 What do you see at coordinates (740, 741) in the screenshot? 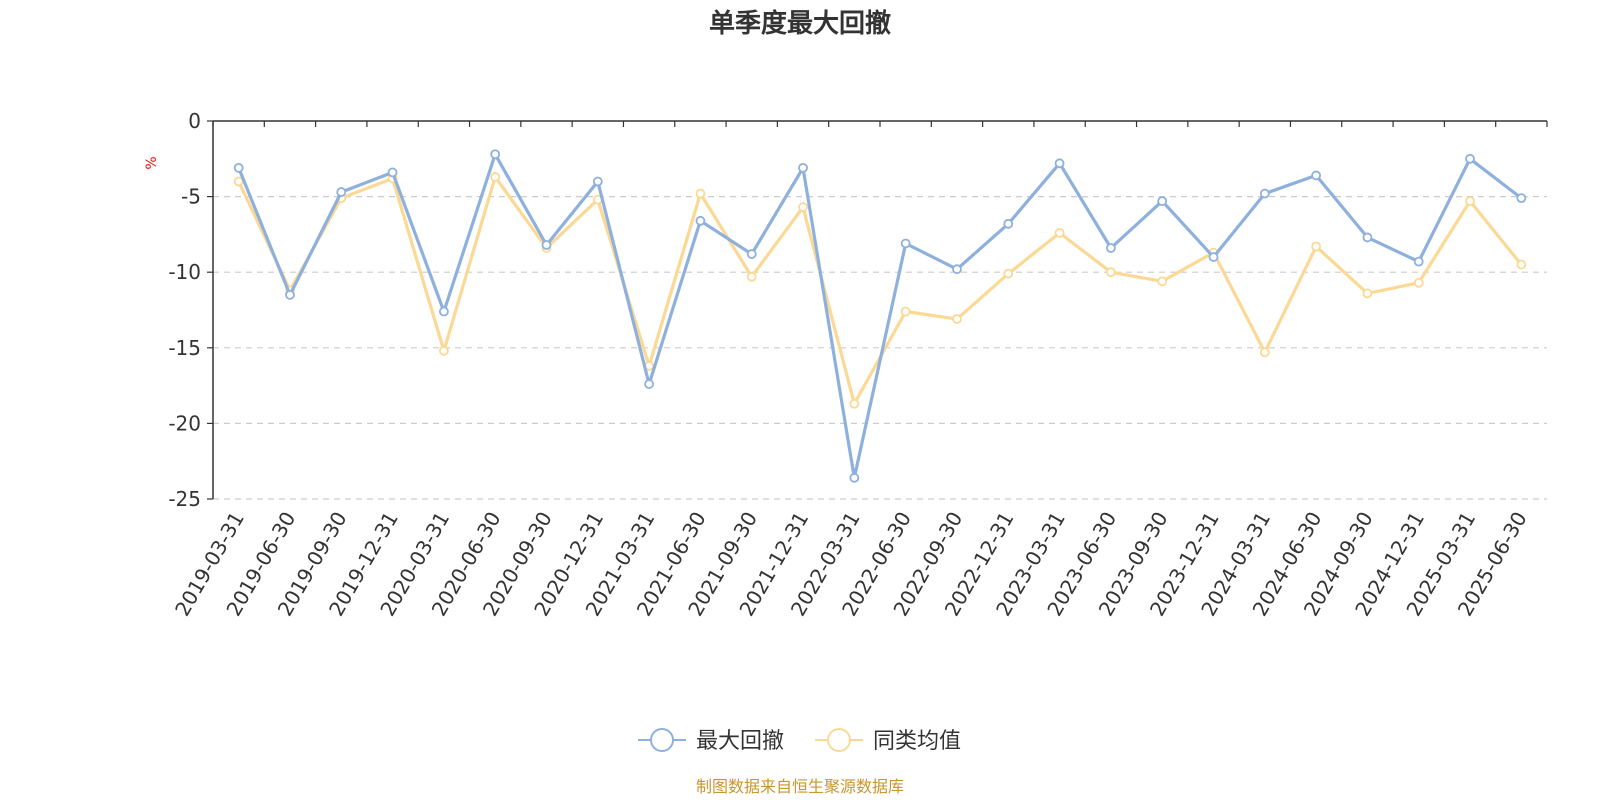
I see `legend-label: 最大回撤` at bounding box center [740, 741].